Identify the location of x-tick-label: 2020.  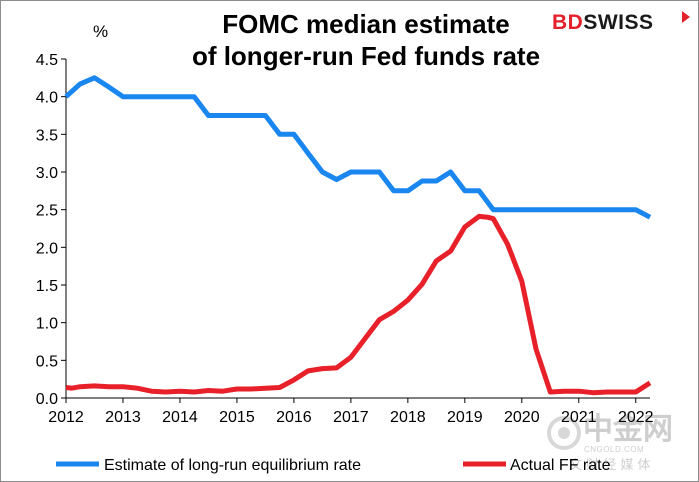
(522, 417).